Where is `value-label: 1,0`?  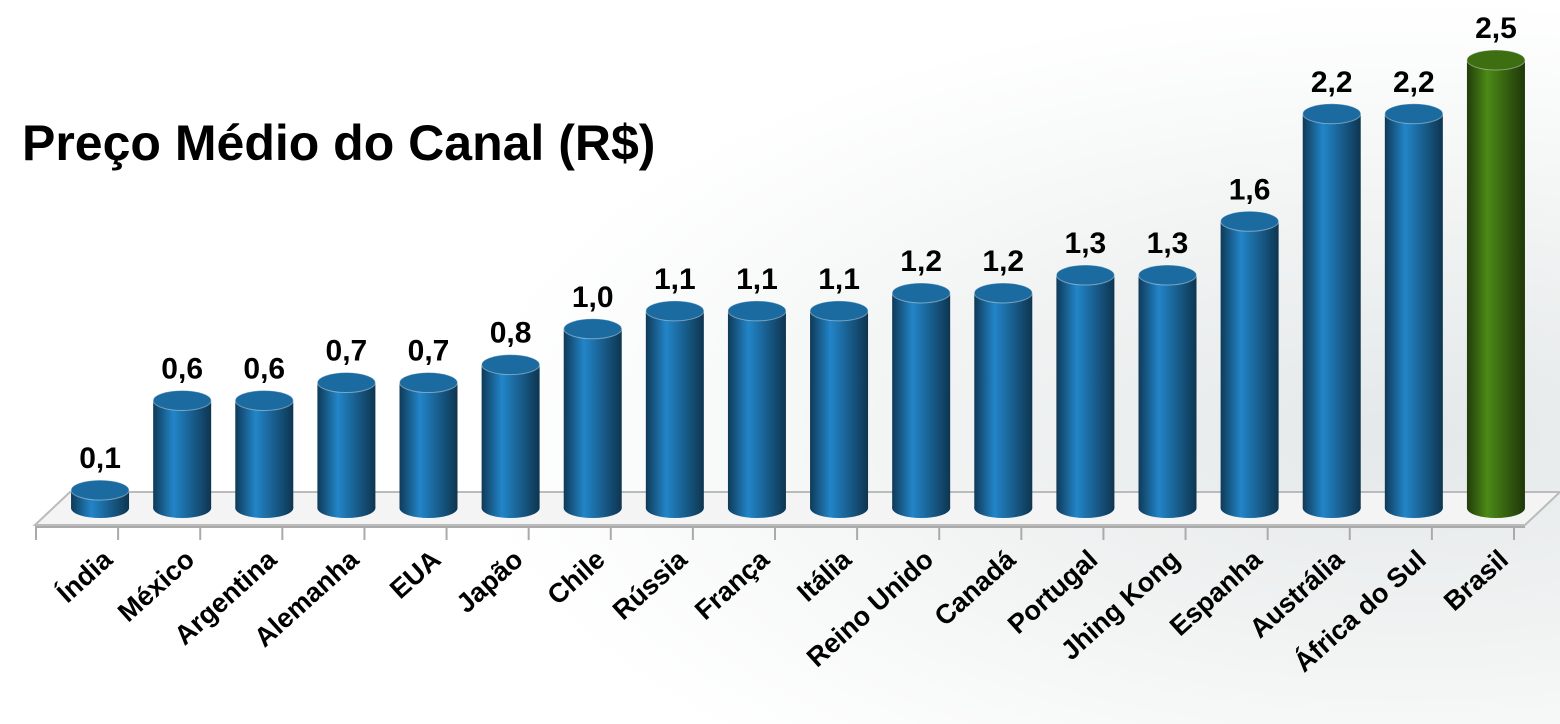 value-label: 1,0 is located at coordinates (593, 297).